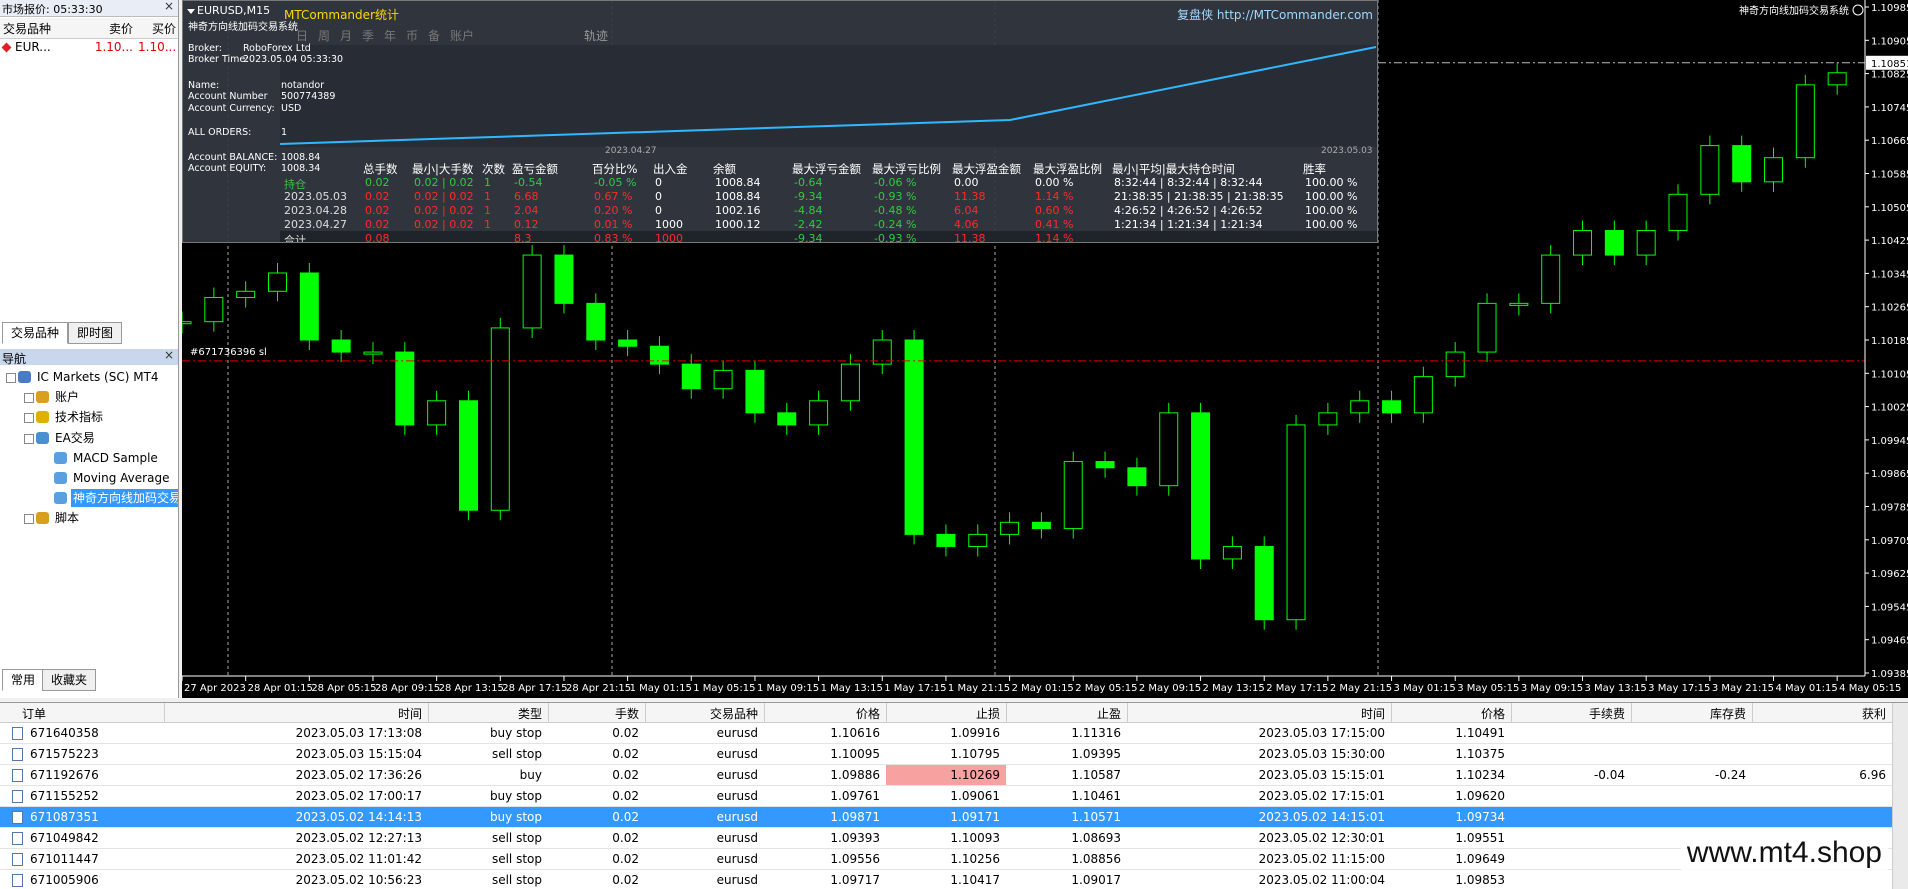  Describe the element at coordinates (191, 13) in the screenshot. I see `chart-menu-arrow` at that location.